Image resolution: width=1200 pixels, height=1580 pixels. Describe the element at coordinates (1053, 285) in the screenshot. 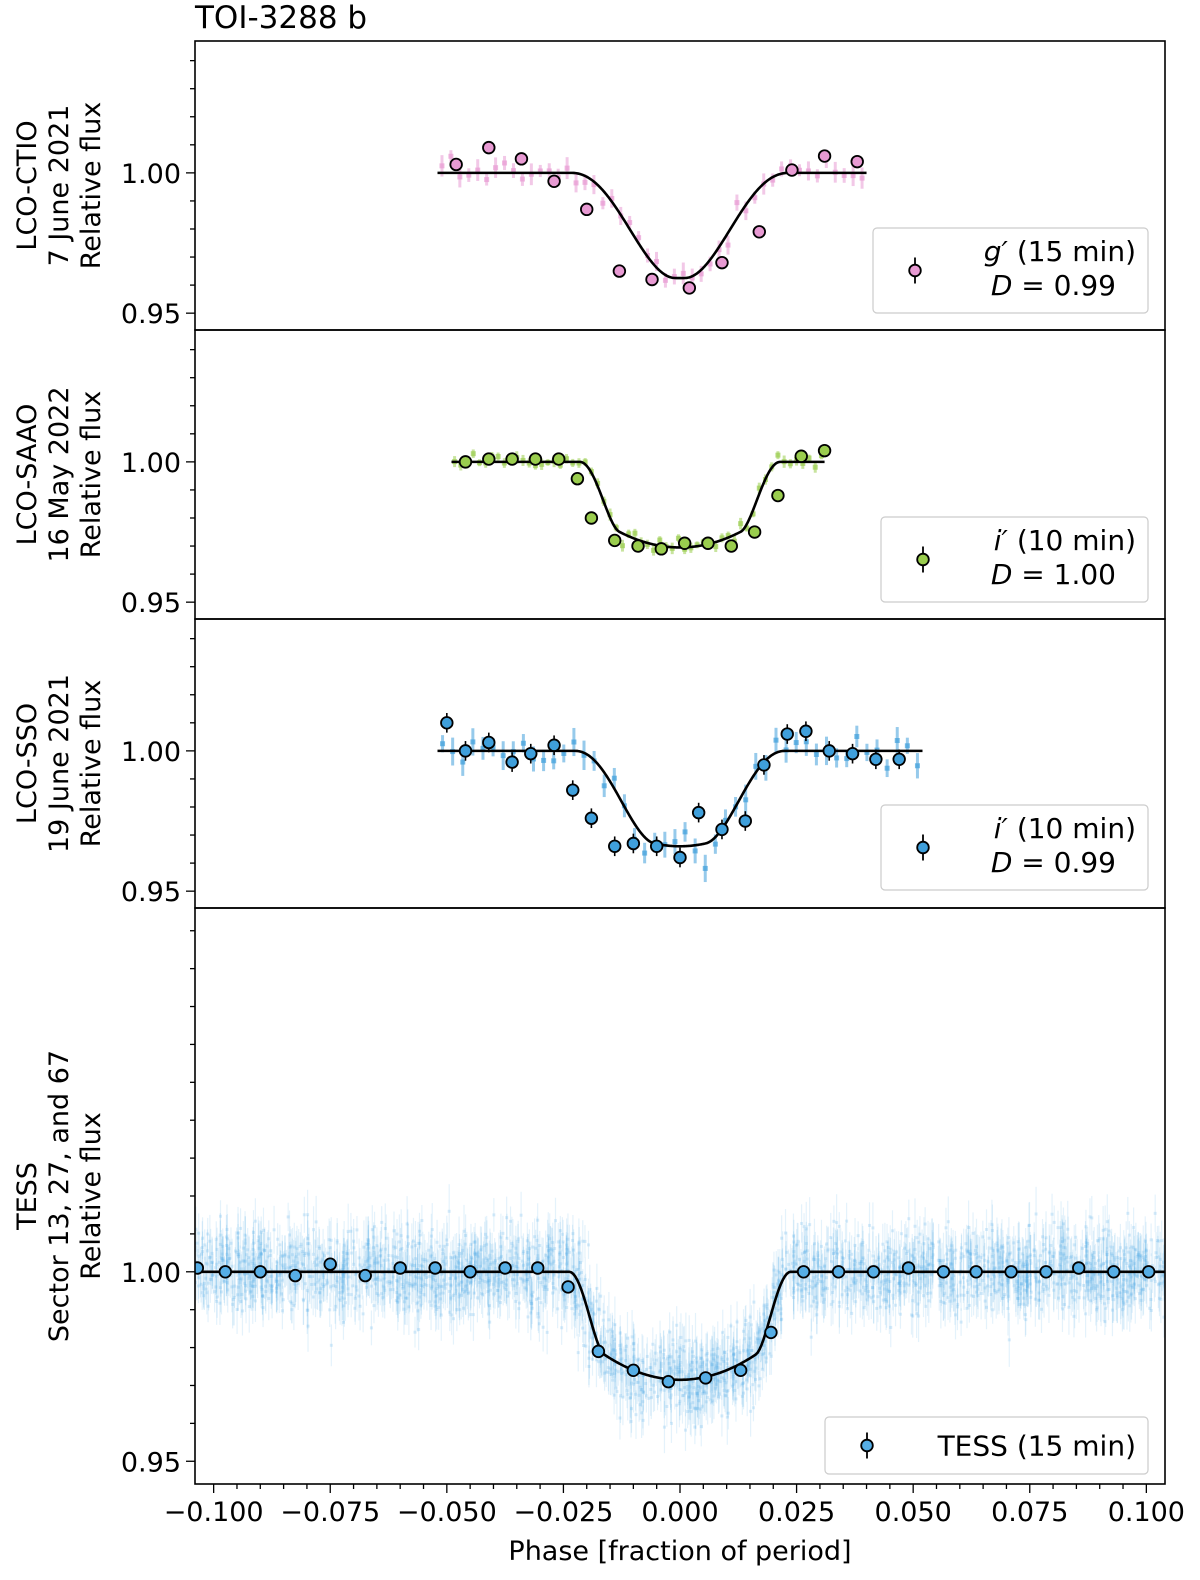

I see `legend-dilution: D = 0.99` at that location.